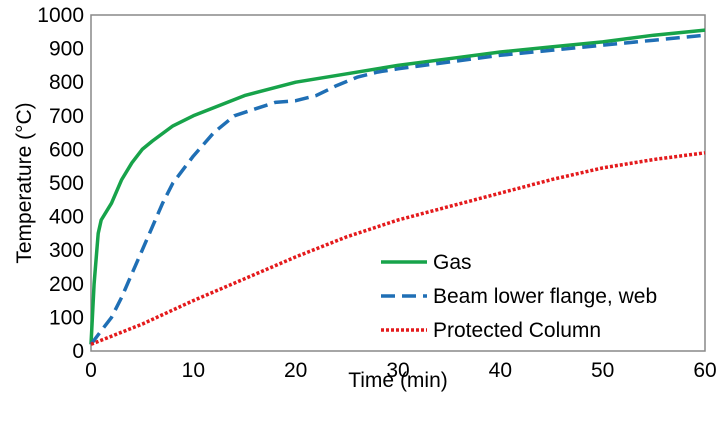 This screenshot has width=723, height=426. I want to click on y-tick-label: 800, so click(66, 82).